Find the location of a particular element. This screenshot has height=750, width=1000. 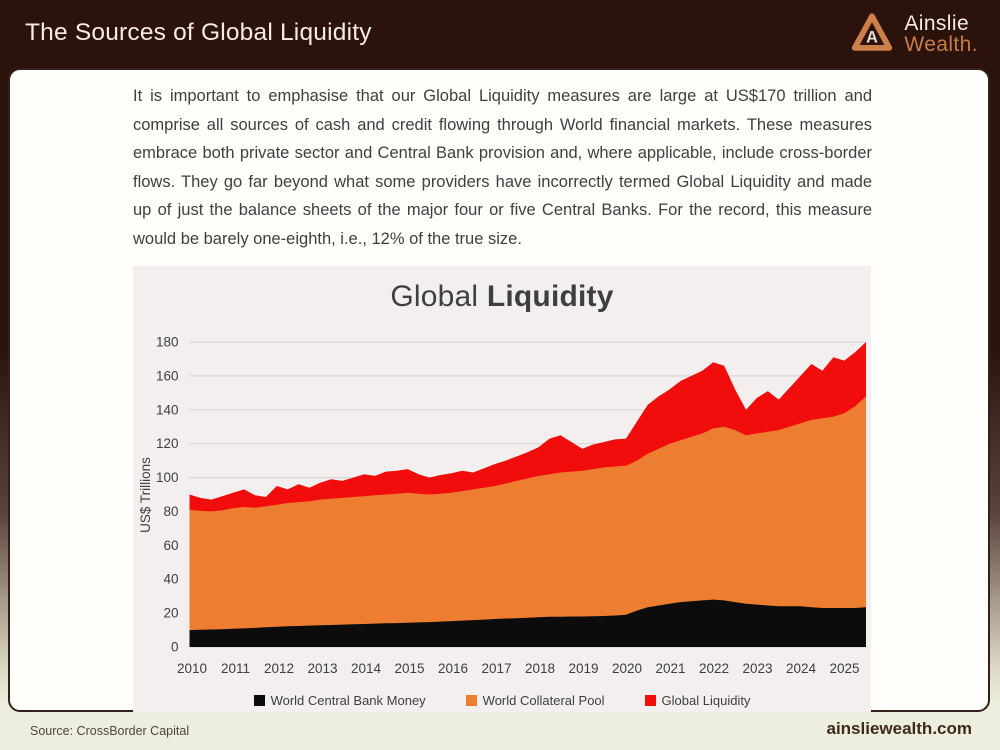

svg-text: 2010 is located at coordinates (192, 668).